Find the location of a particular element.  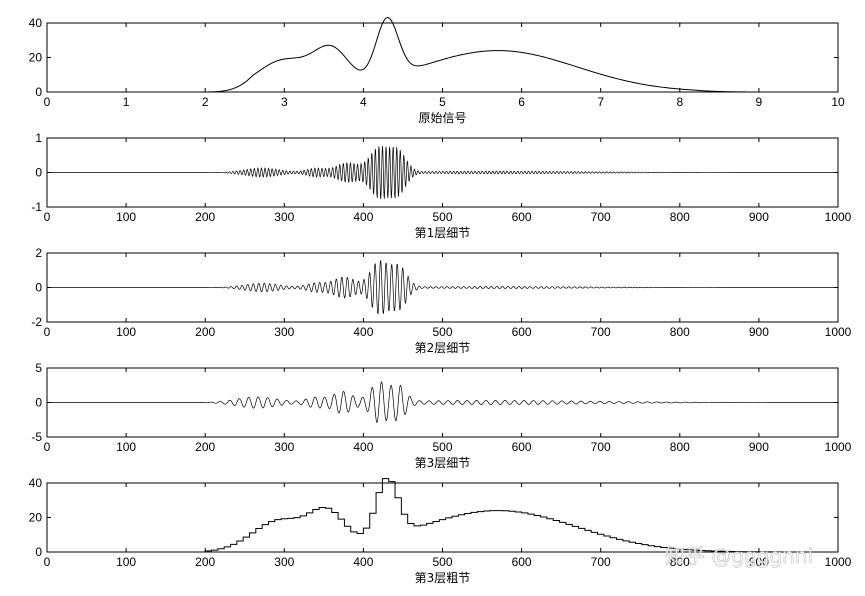

x-tick-label: 9 is located at coordinates (759, 102).